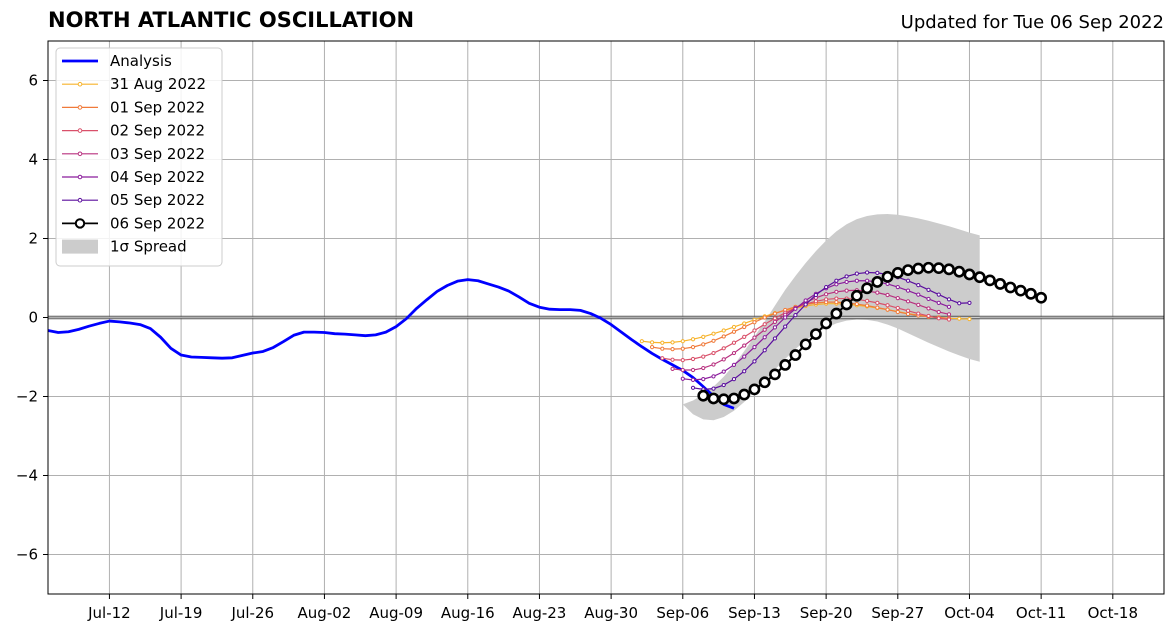 The height and width of the screenshot is (633, 1176). Describe the element at coordinates (826, 613) in the screenshot. I see `x-tick-label: Sep-20` at that location.